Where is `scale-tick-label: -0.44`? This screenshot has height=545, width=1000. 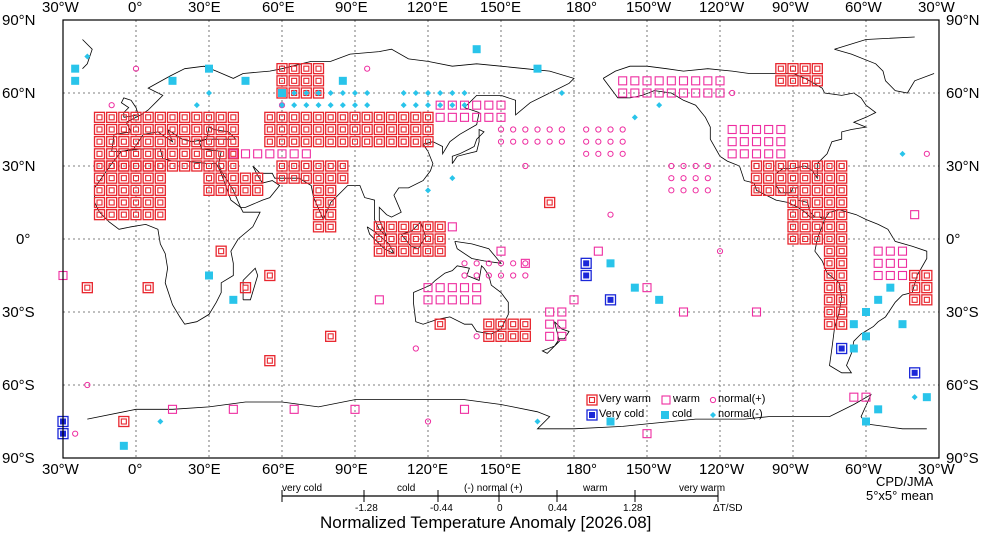 scale-tick-label: -0.44 is located at coordinates (441, 508).